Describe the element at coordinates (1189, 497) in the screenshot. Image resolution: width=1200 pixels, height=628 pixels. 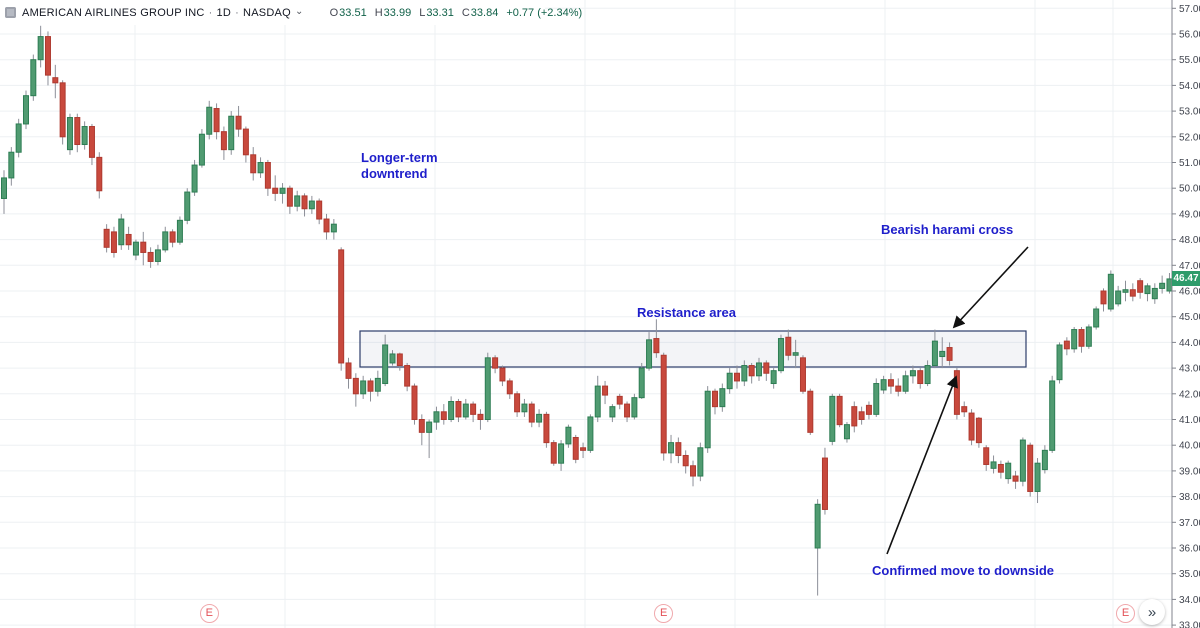
I see `price-axis-label: 38.00` at that location.